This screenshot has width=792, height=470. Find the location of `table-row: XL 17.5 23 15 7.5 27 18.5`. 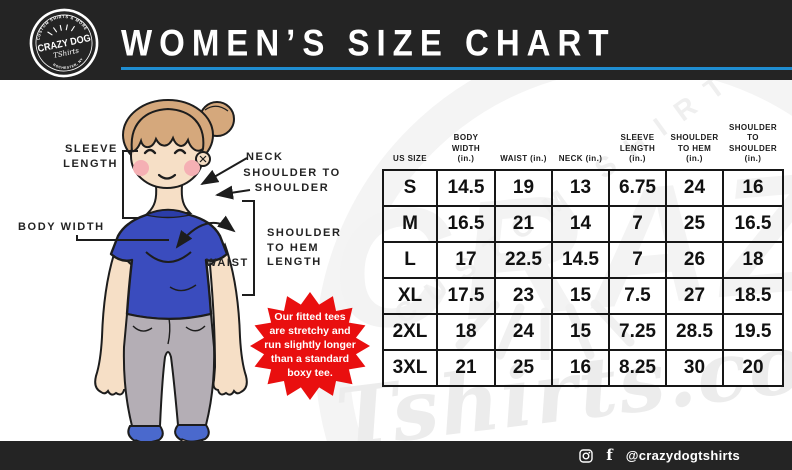

table-row: XL 17.5 23 15 7.5 27 18.5 is located at coordinates (583, 295).